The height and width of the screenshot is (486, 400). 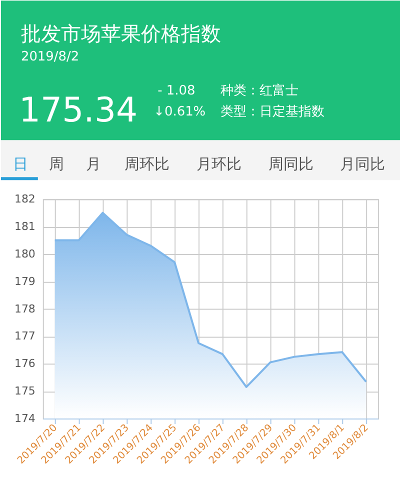 I want to click on text: 周, so click(x=56, y=164).